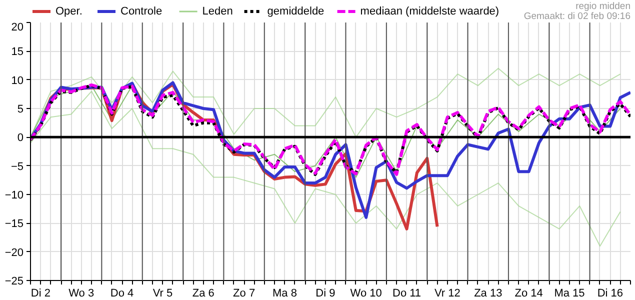 The height and width of the screenshot is (300, 635). Describe the element at coordinates (122, 294) in the screenshot. I see `x-tick-label: Do 4` at that location.